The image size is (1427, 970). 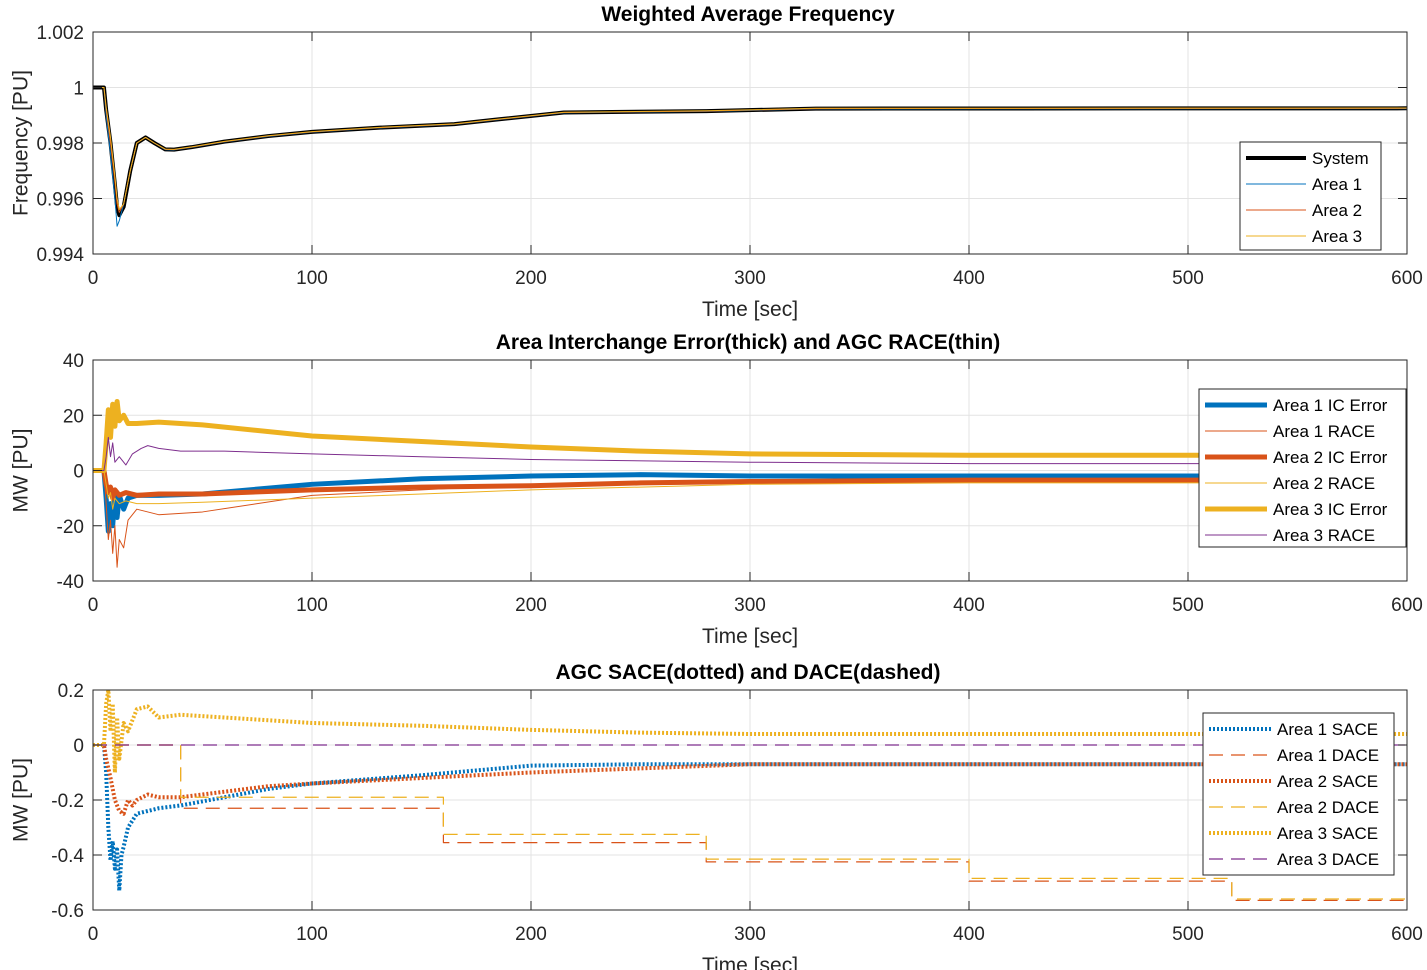 What do you see at coordinates (1337, 184) in the screenshot?
I see `legend-label: Area 1` at bounding box center [1337, 184].